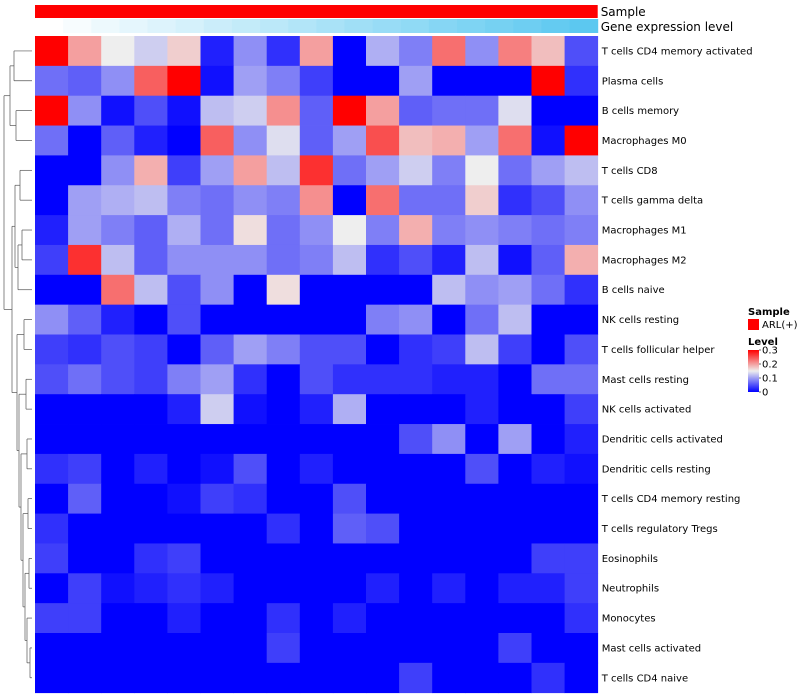 Image resolution: width=800 pixels, height=700 pixels. Describe the element at coordinates (640, 320) in the screenshot. I see `row-label: NK cells resting` at that location.